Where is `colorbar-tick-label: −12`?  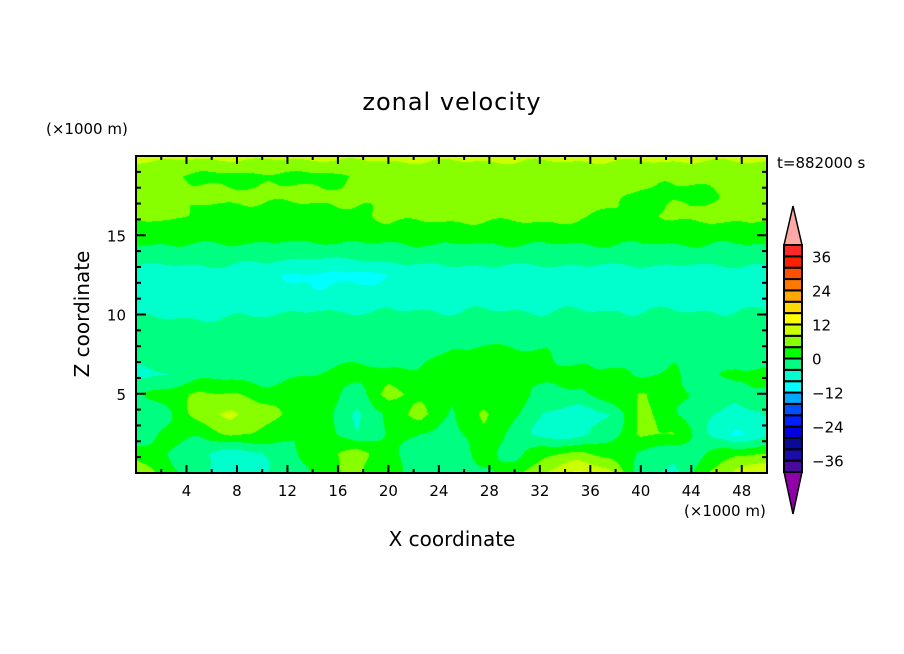 colorbar-tick-label: −12 is located at coordinates (828, 394).